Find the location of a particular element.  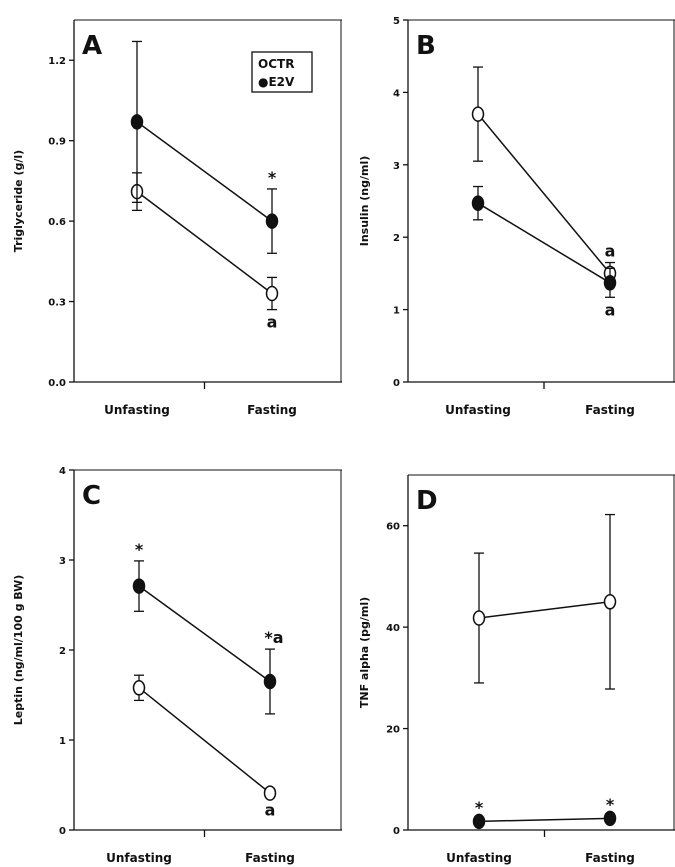

y-tick-label: 0.9 is located at coordinates (57, 142).